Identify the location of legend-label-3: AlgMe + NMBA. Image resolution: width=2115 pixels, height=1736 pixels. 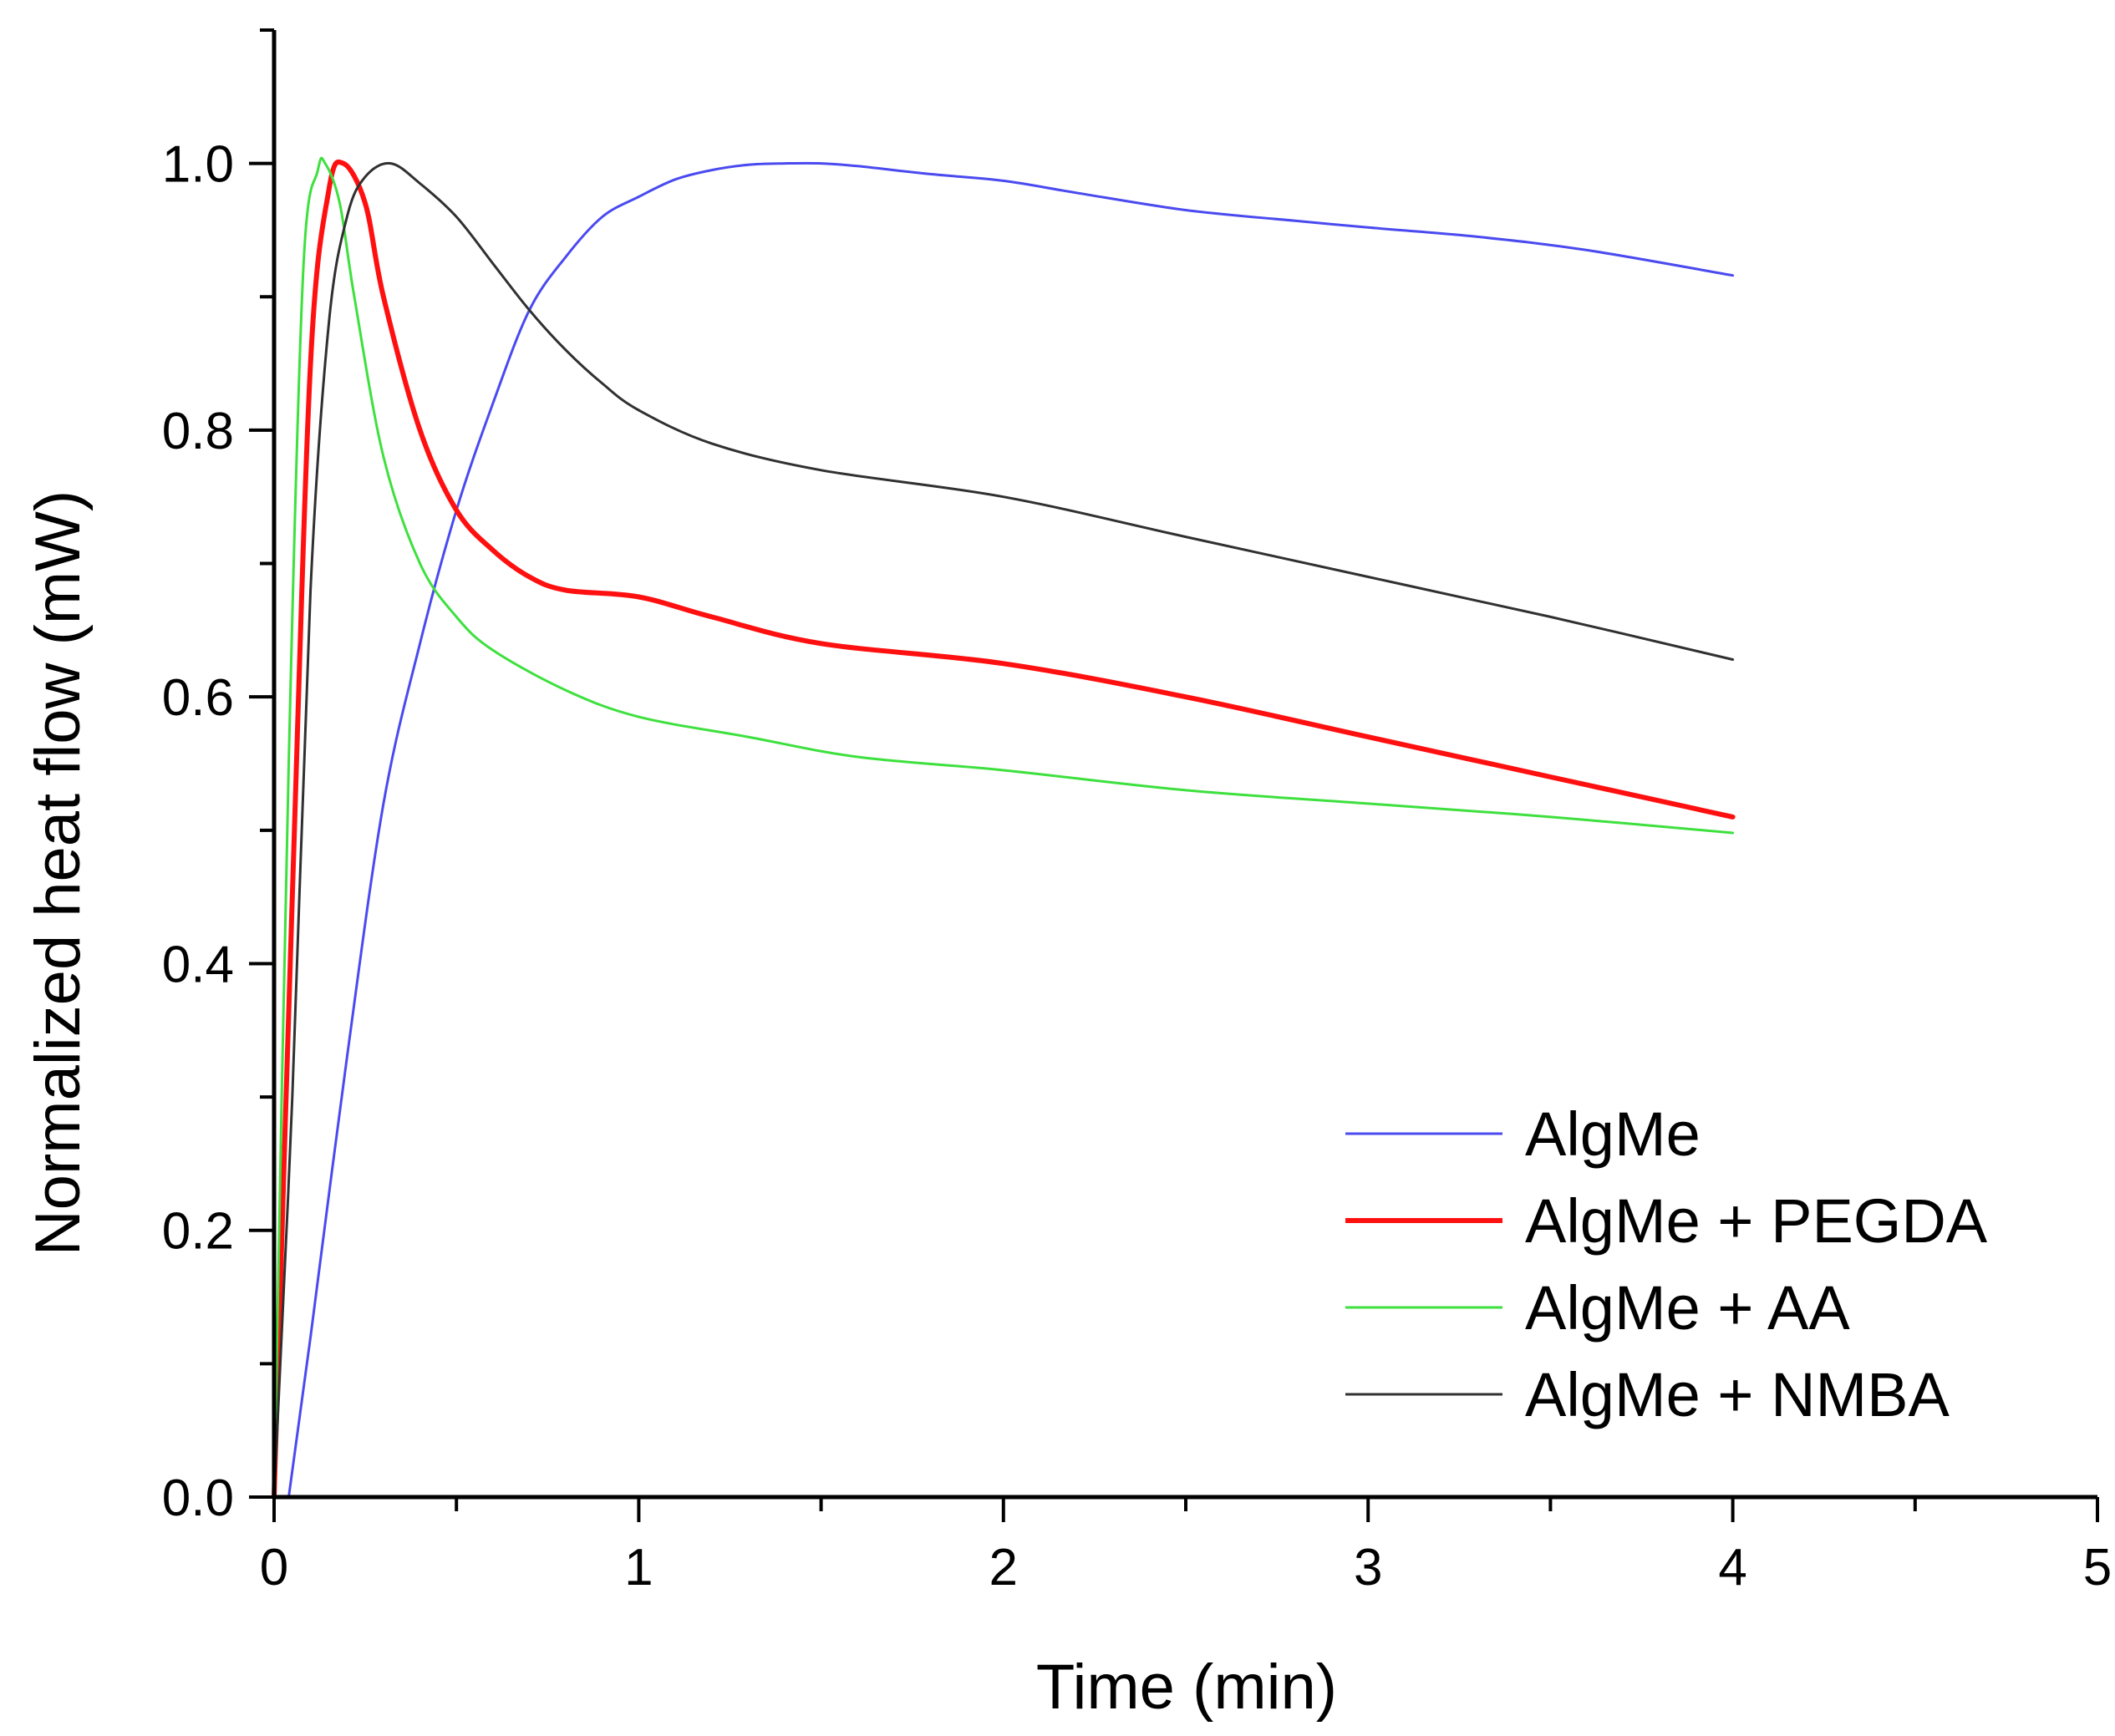
(1738, 1394).